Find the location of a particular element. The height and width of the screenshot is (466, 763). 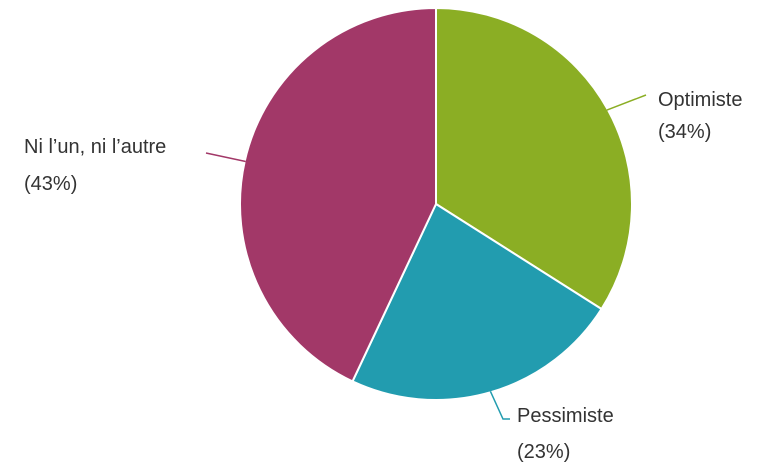

slice-percent-optimiste: (34%) is located at coordinates (684, 132).